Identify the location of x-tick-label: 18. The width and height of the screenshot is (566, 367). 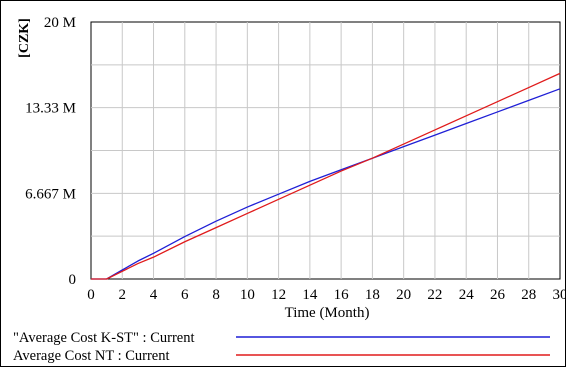
(372, 295).